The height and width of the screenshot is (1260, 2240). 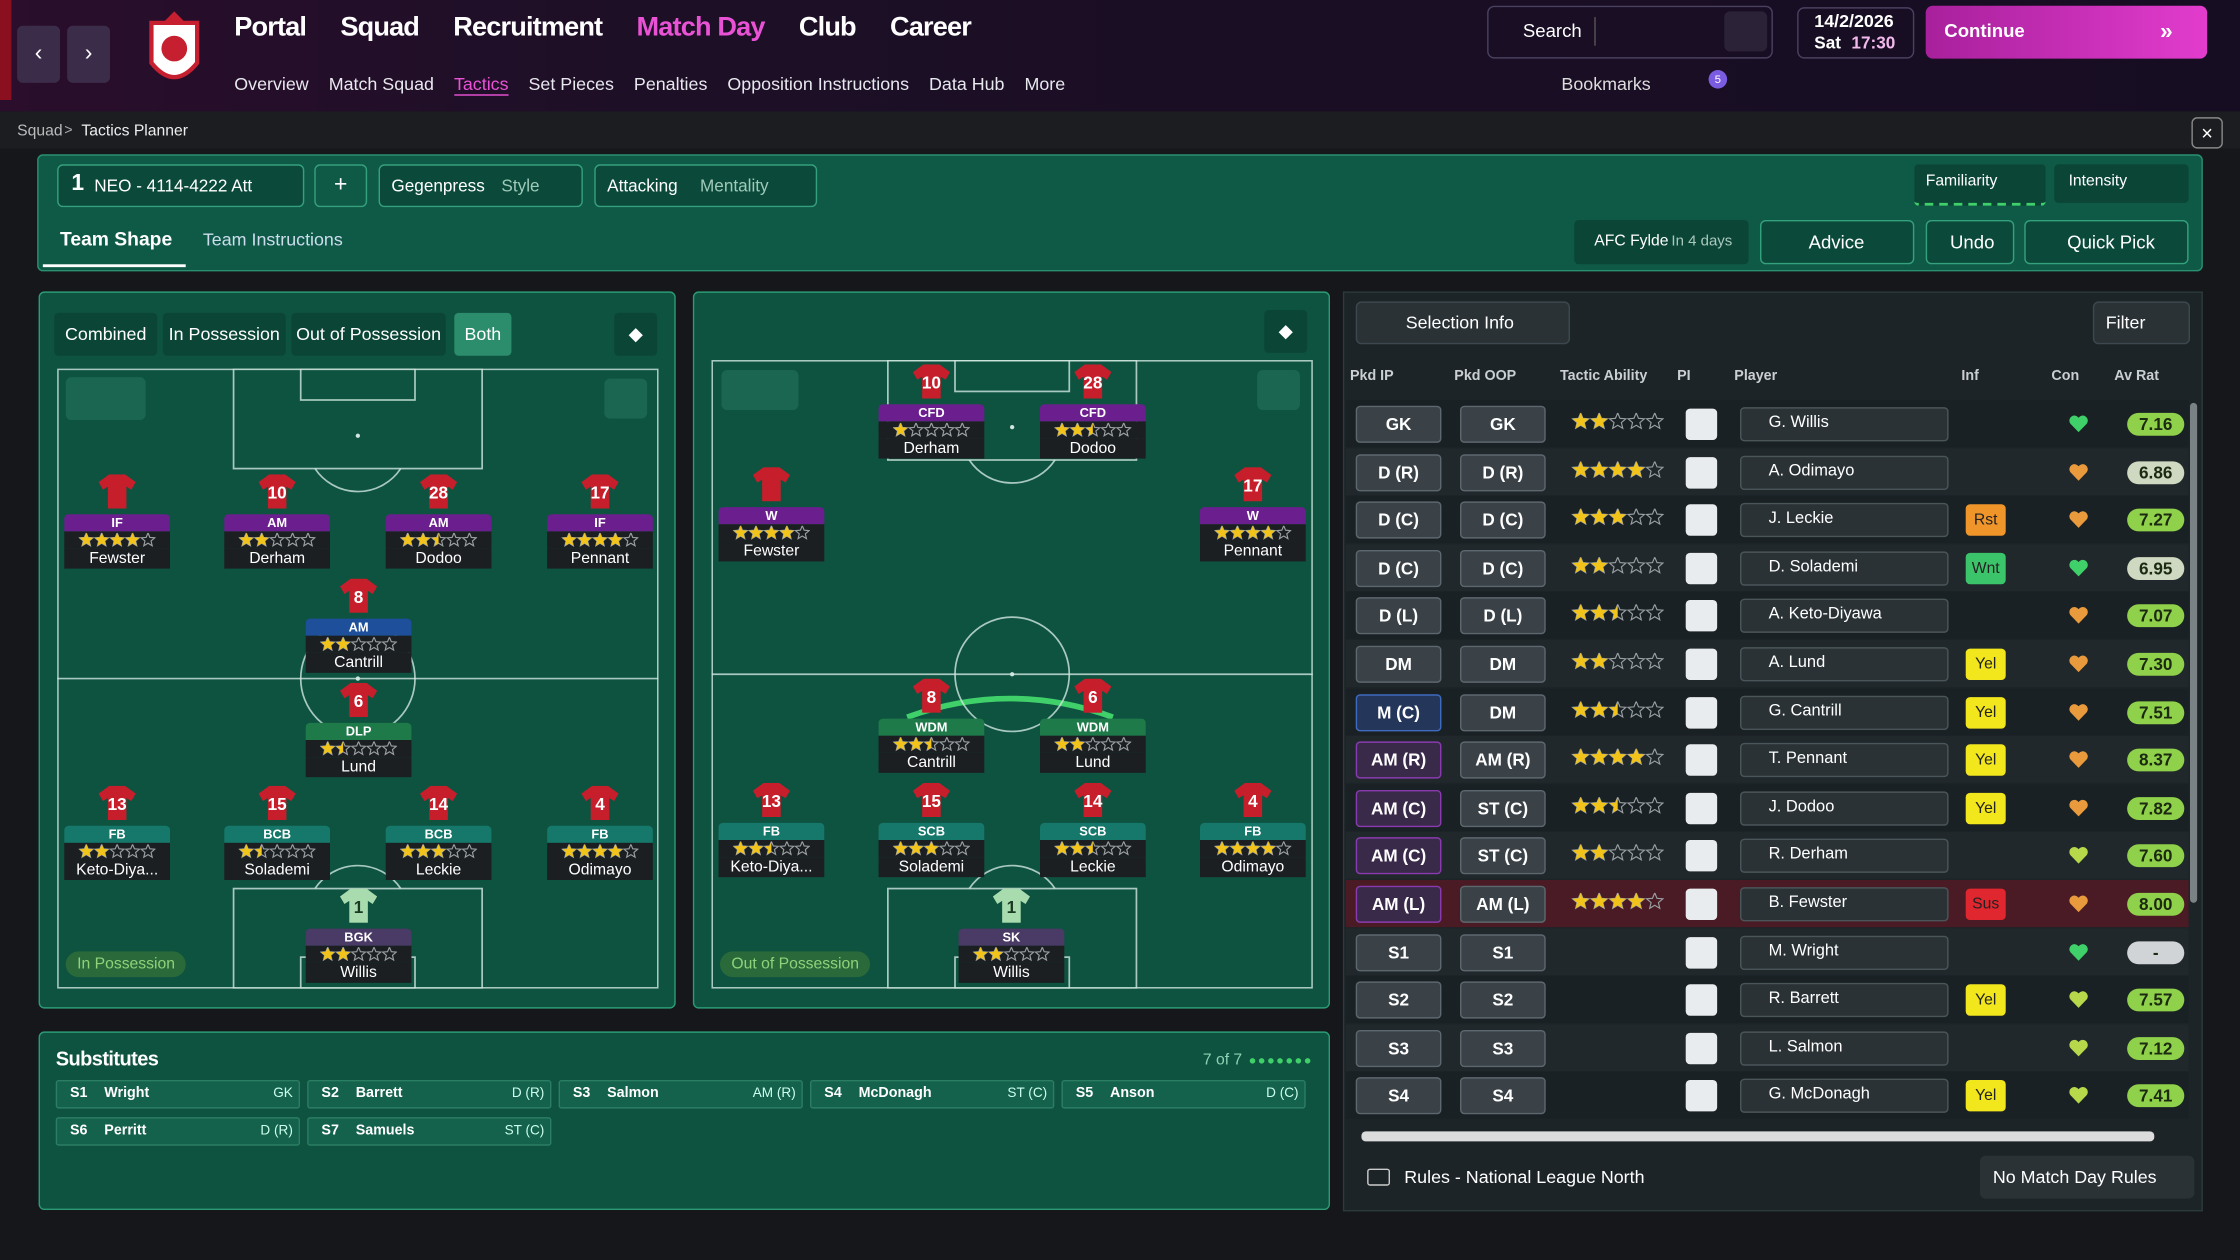 What do you see at coordinates (1398, 568) in the screenshot?
I see `pkd-ip: D (C)` at bounding box center [1398, 568].